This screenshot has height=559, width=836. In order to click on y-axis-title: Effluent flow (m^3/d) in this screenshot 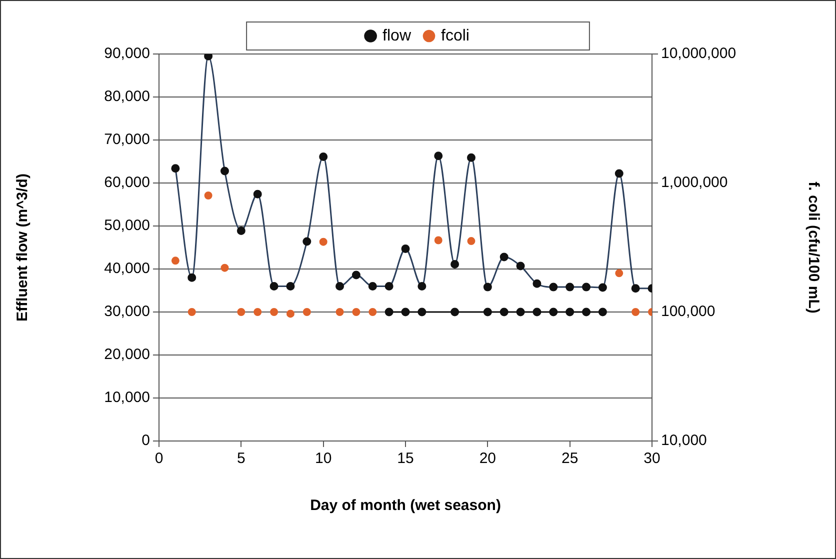, I will do `click(23, 248)`.